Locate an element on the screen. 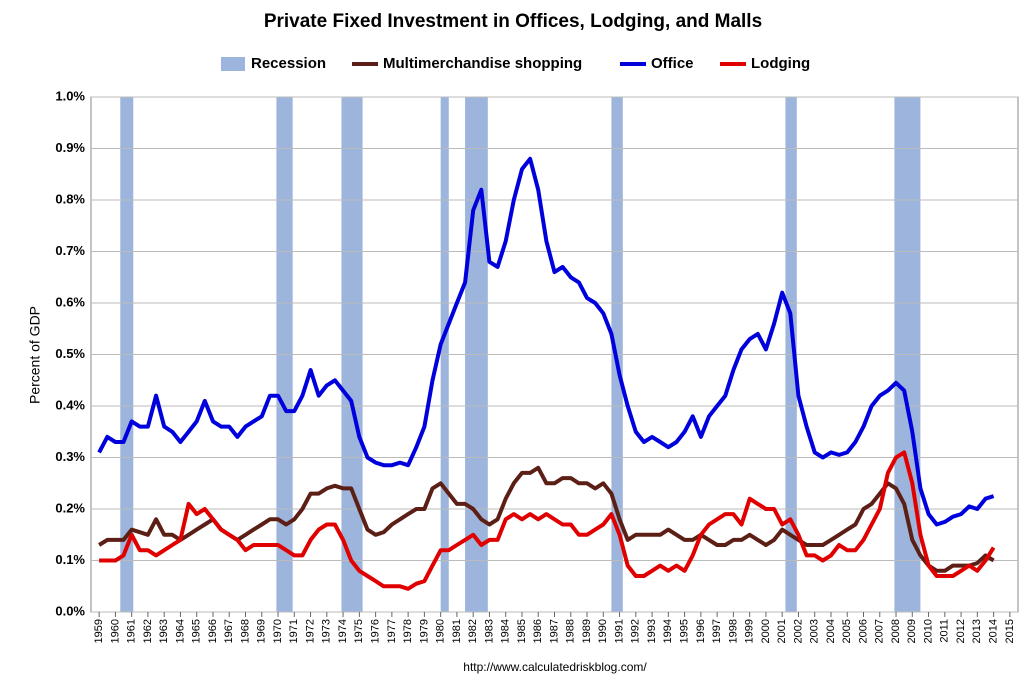 This screenshot has height=696, width=1027. x-tick-label: 1967 is located at coordinates (229, 631).